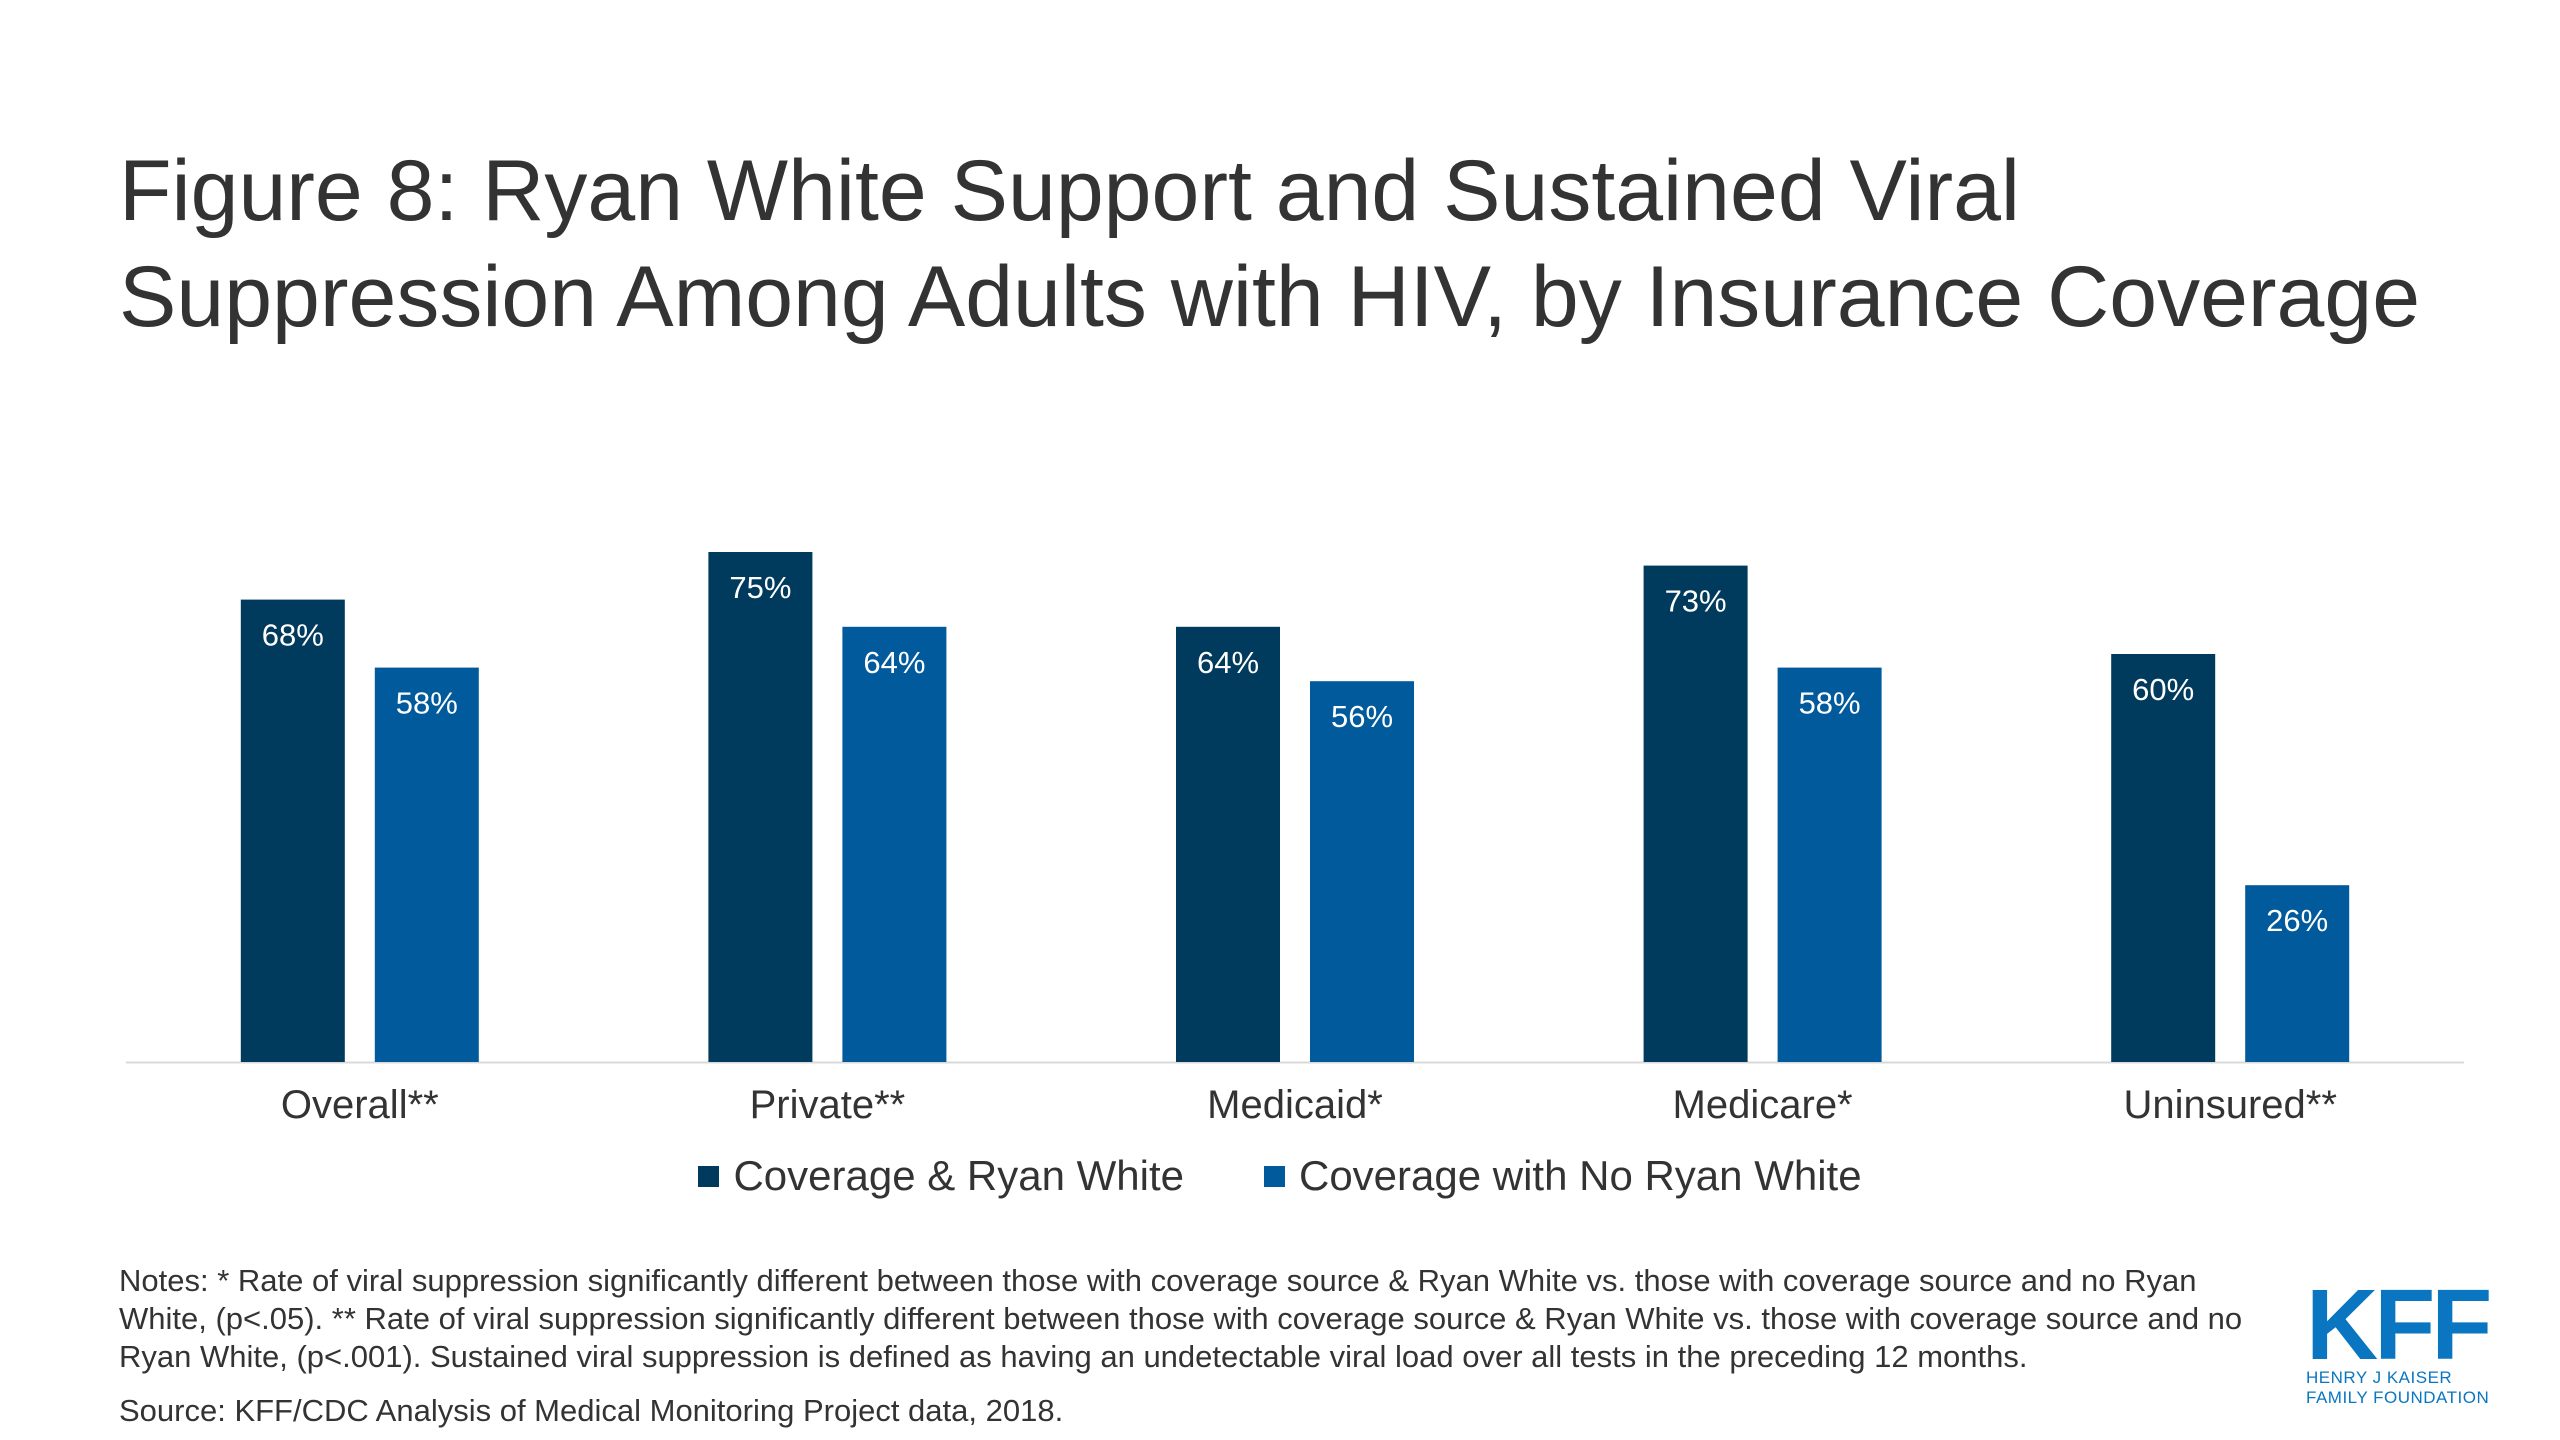 This screenshot has height=1440, width=2560. I want to click on bar-value-label: 60%, so click(2163, 689).